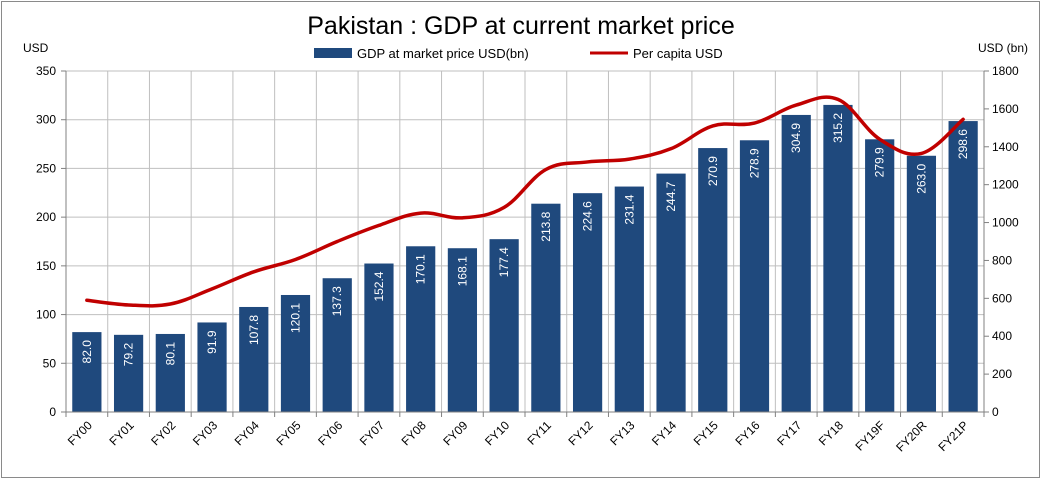 Image resolution: width=1043 pixels, height=481 pixels. What do you see at coordinates (921, 178) in the screenshot?
I see `bar-value-label: 263.0` at bounding box center [921, 178].